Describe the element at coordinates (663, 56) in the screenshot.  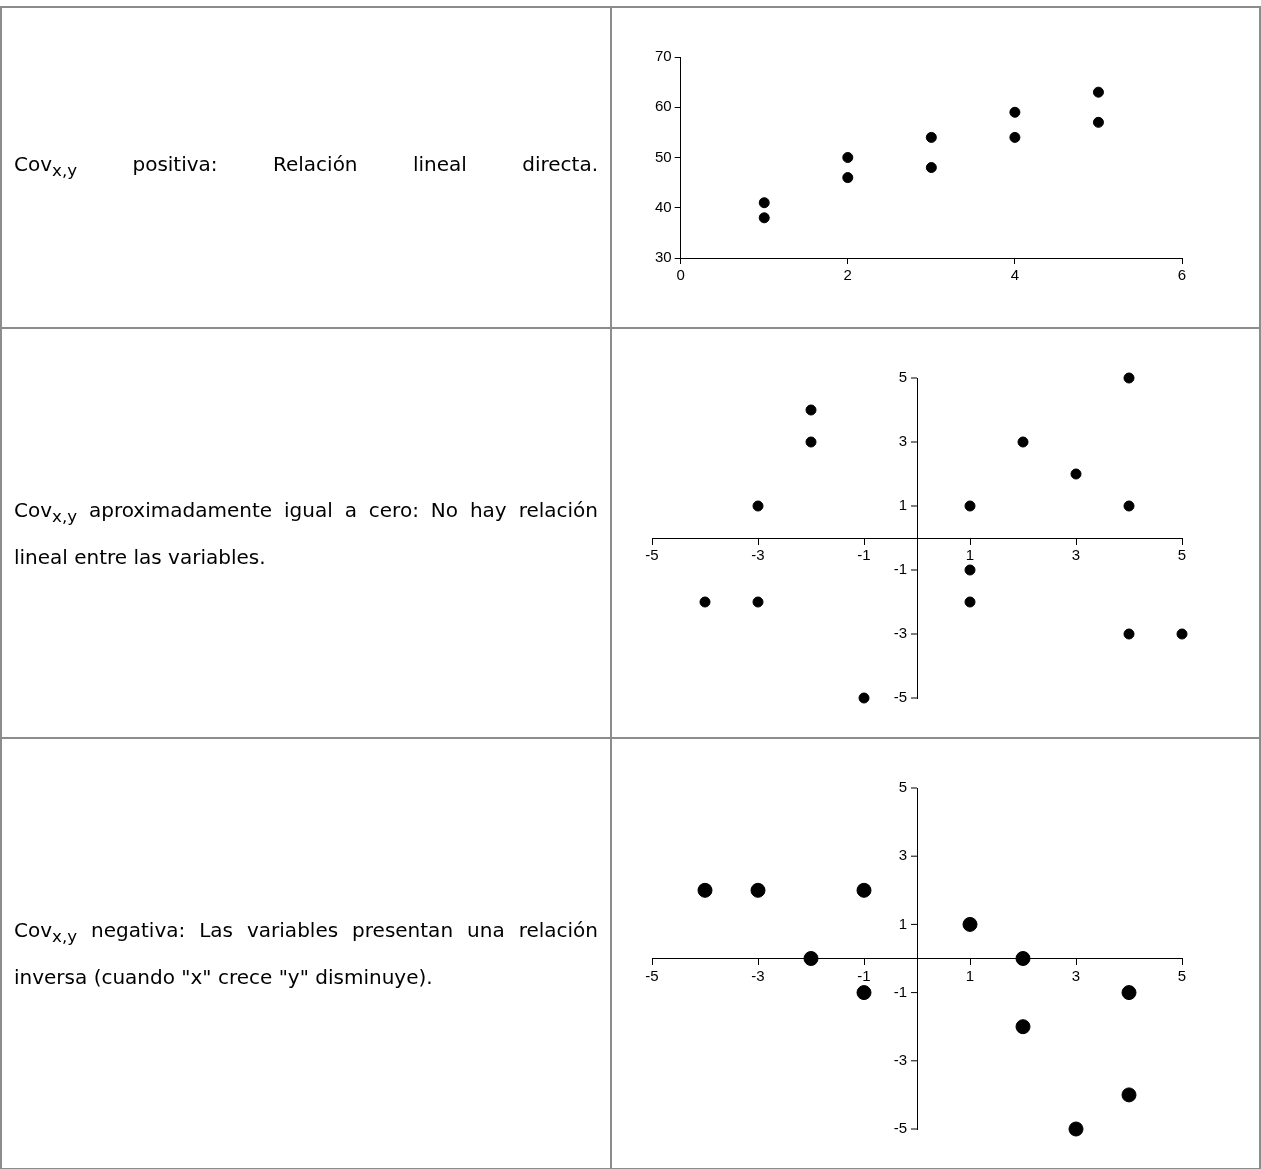
I see `y-tick-label: 70` at that location.